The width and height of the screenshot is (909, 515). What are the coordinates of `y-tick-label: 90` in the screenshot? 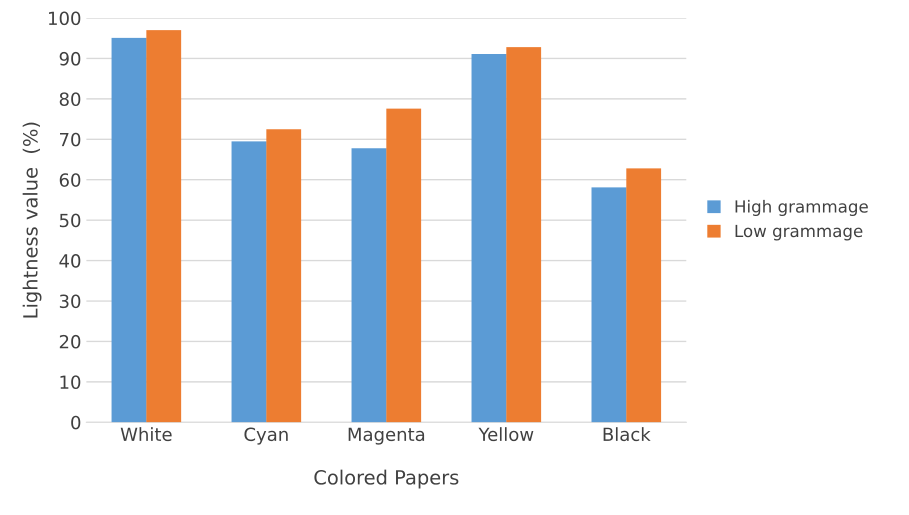 It's located at (70, 59).